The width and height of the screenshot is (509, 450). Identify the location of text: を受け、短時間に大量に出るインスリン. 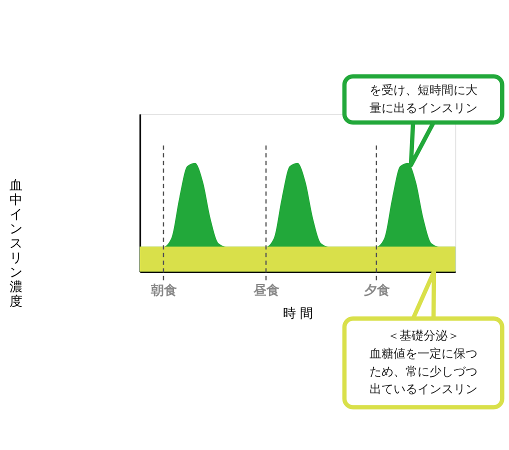
(423, 98).